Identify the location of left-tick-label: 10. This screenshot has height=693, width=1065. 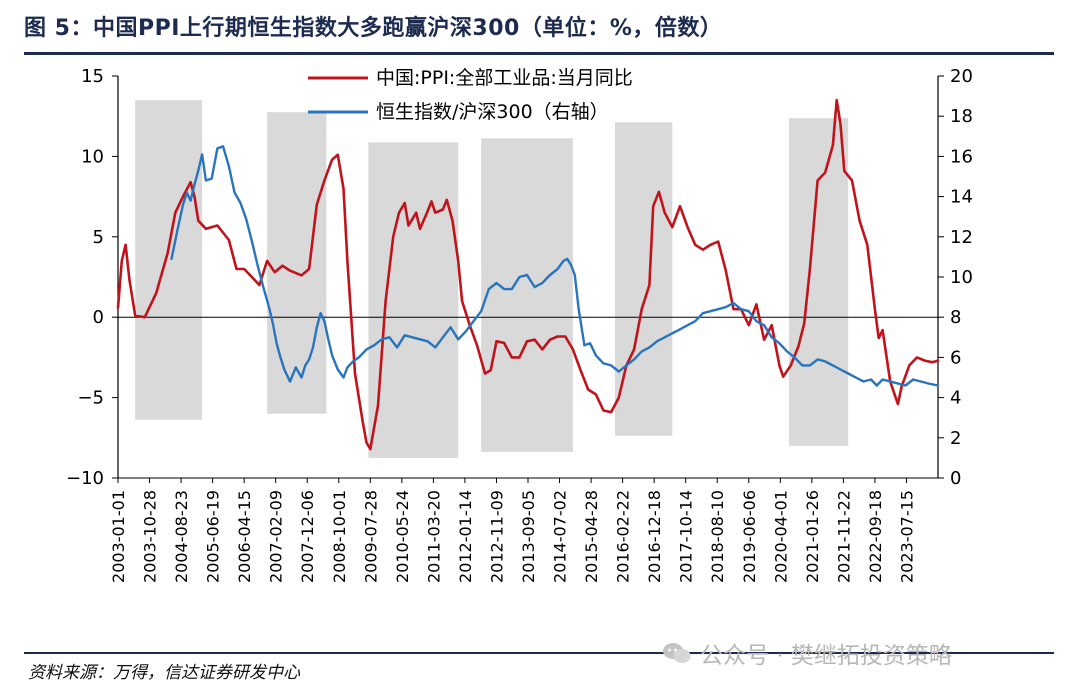
(92, 156).